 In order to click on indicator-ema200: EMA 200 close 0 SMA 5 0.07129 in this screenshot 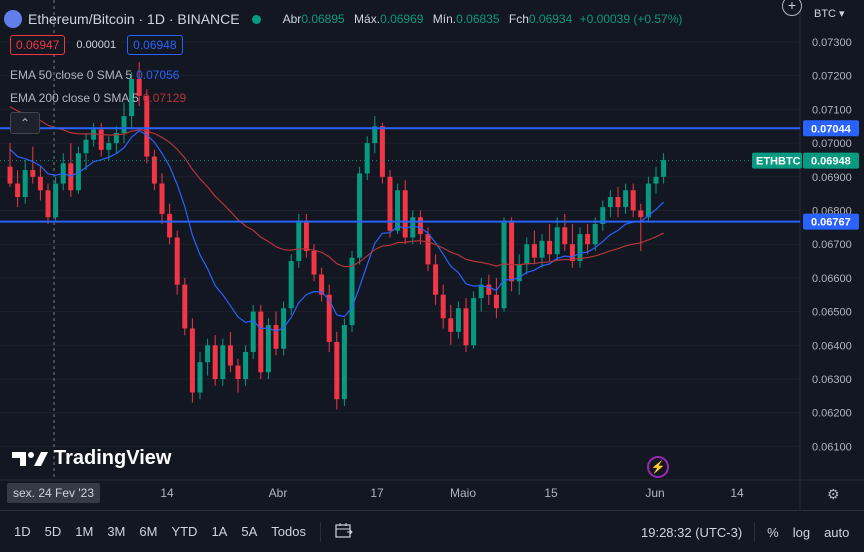, I will do `click(98, 98)`.